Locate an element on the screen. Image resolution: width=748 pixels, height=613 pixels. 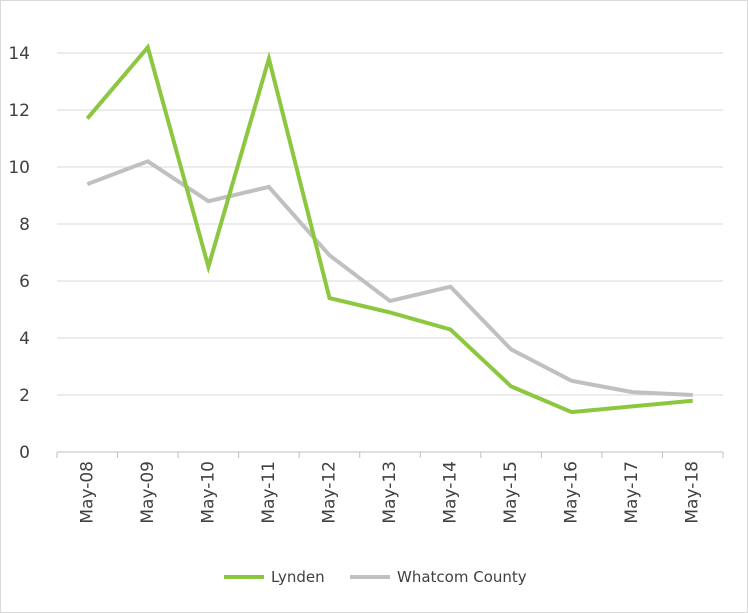
y-tick-label: 2 is located at coordinates (24, 396).